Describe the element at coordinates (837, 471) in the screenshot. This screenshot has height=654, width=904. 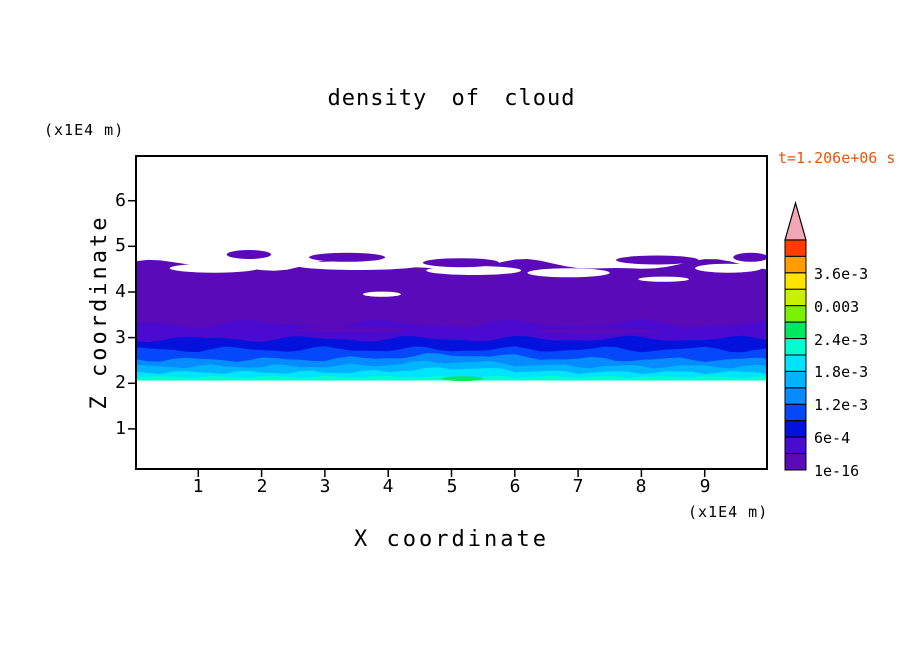
I see `colorbar-label: 1e-16` at that location.